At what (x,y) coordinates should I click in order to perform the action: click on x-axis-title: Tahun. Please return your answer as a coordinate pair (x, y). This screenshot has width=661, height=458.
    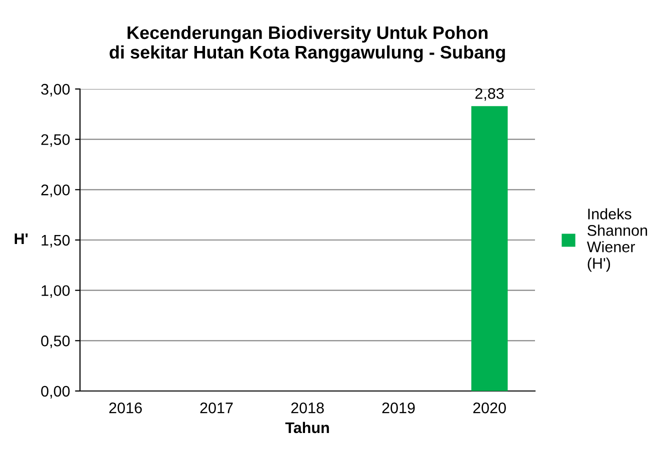
    Looking at the image, I should click on (307, 428).